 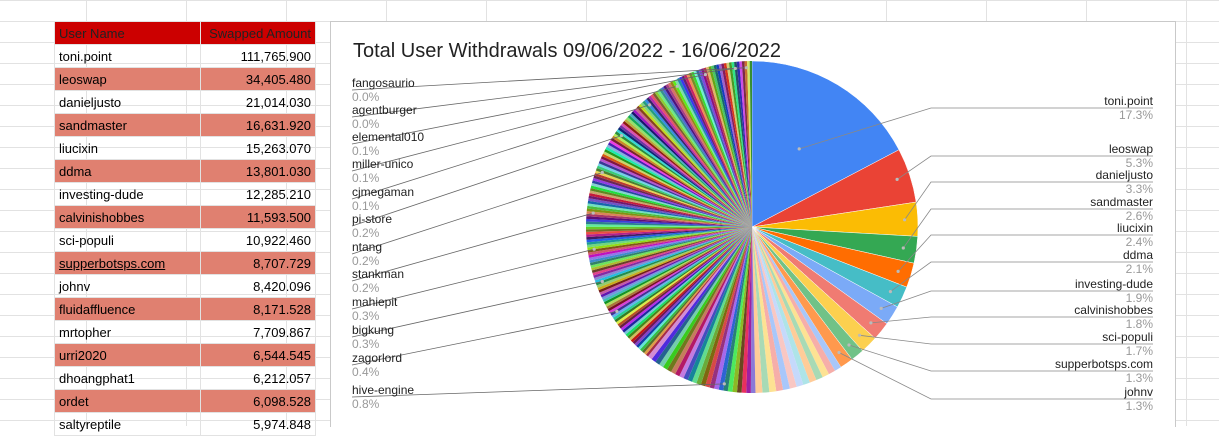 What do you see at coordinates (127, 171) in the screenshot?
I see `cell-user-name: ddma` at bounding box center [127, 171].